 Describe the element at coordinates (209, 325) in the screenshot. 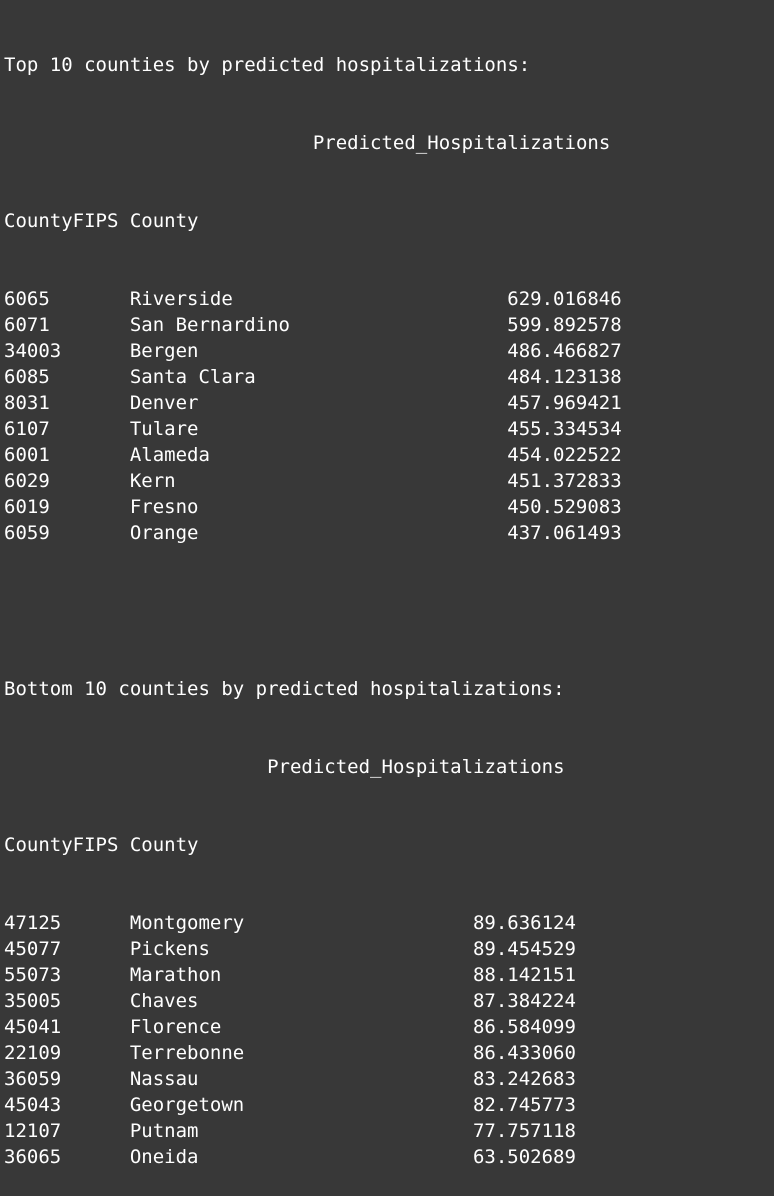

I see `county-name: San Bernardino` at that location.